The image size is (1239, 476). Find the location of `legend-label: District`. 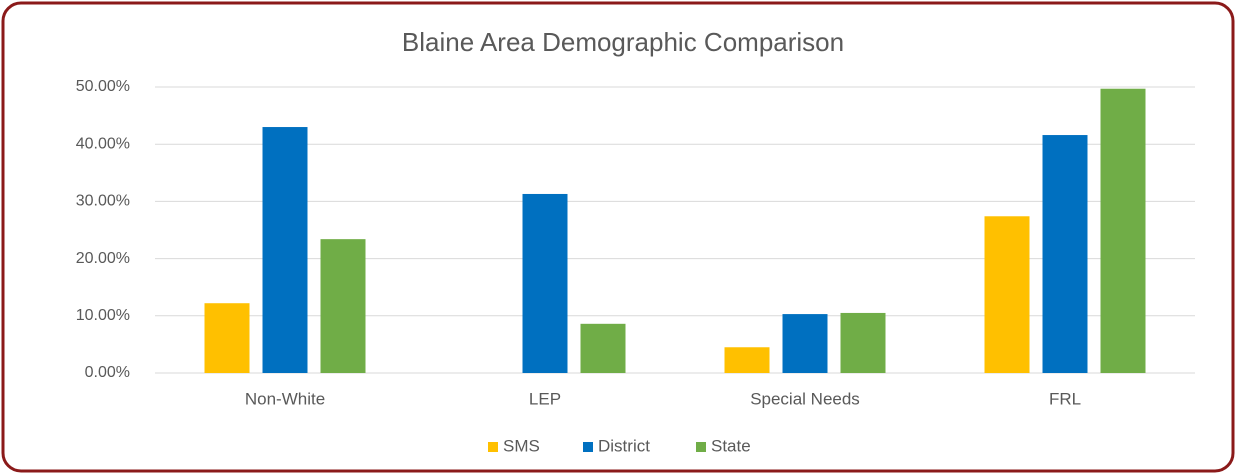

legend-label: District is located at coordinates (624, 445).